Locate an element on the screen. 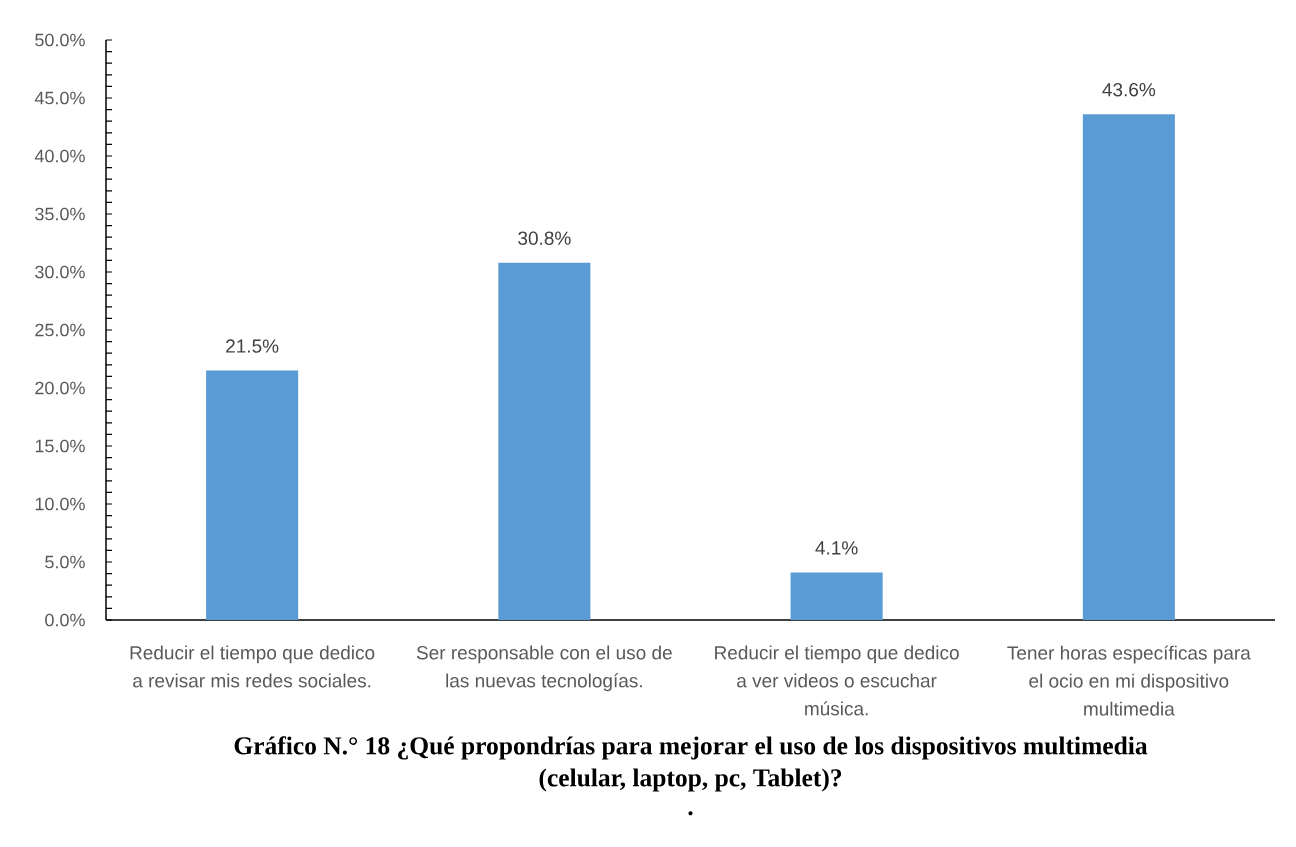 The height and width of the screenshot is (847, 1296). x-tick-label: Tener horas específicas para el ocio en mi dispositivo multimedia is located at coordinates (1129, 680).